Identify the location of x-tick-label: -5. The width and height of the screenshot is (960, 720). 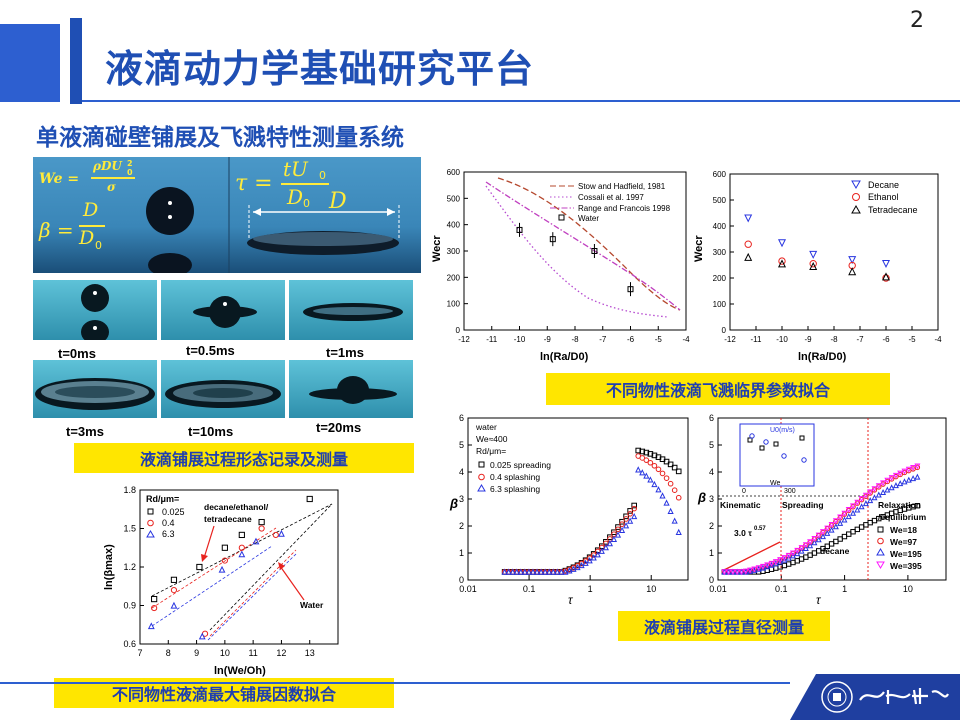
(659, 339).